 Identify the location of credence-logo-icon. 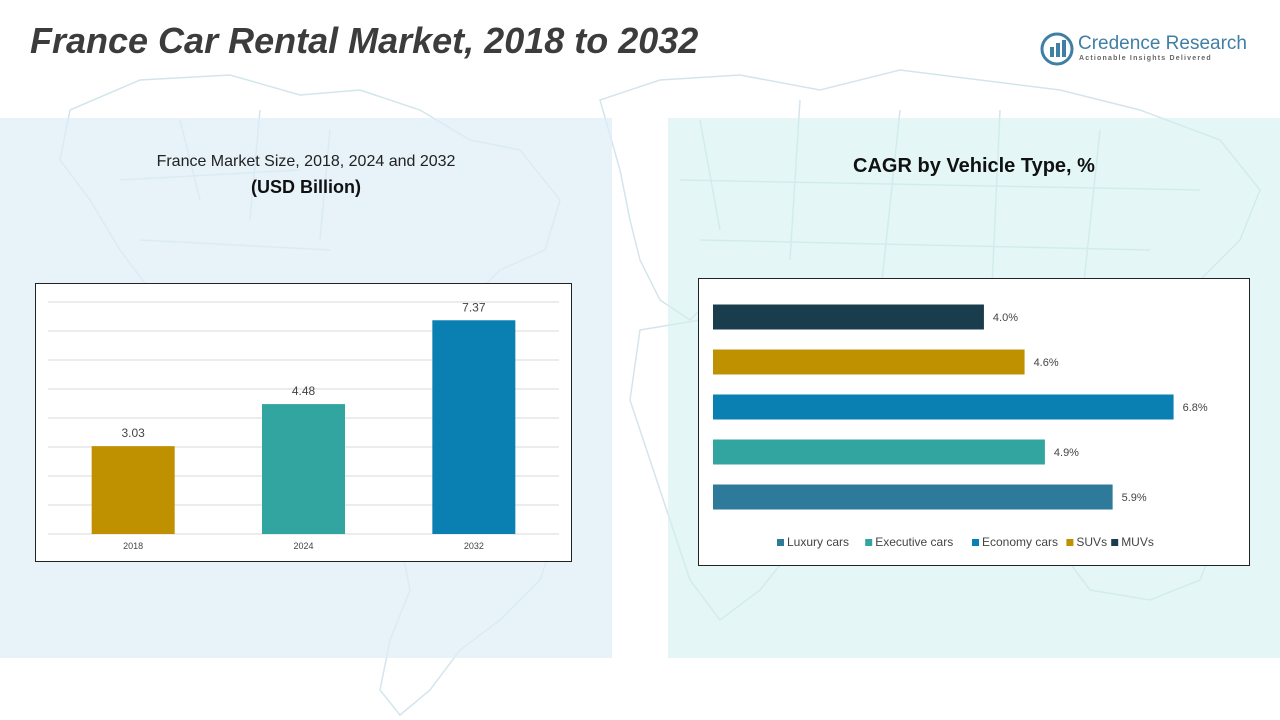
(1057, 49).